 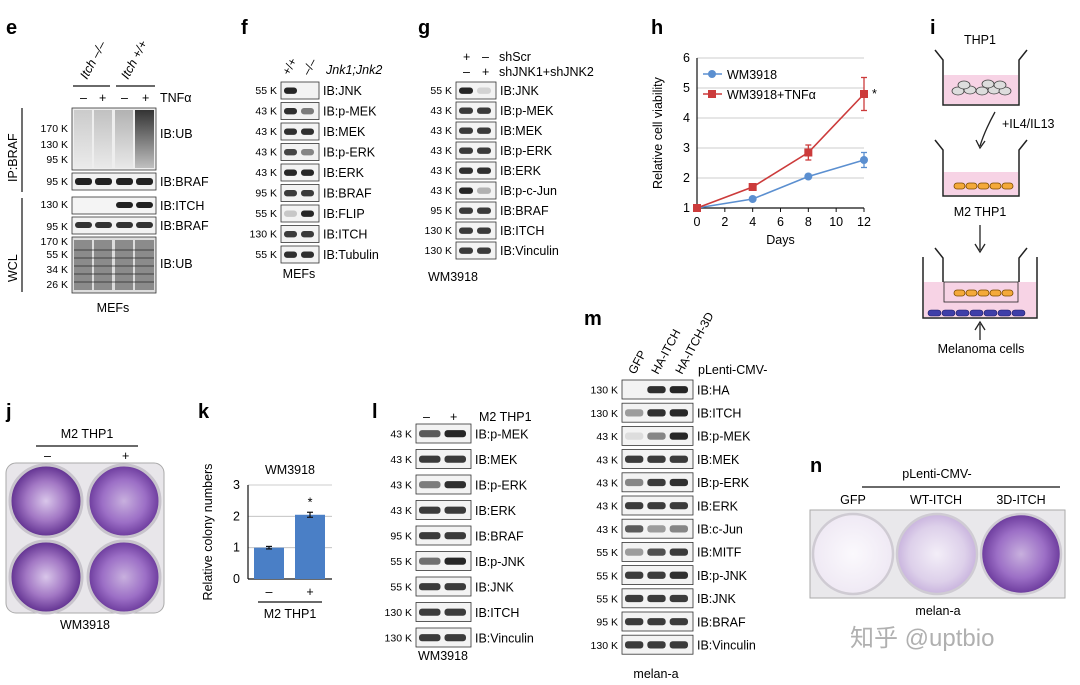 I want to click on chart-title: WM3918, so click(x=290, y=470).